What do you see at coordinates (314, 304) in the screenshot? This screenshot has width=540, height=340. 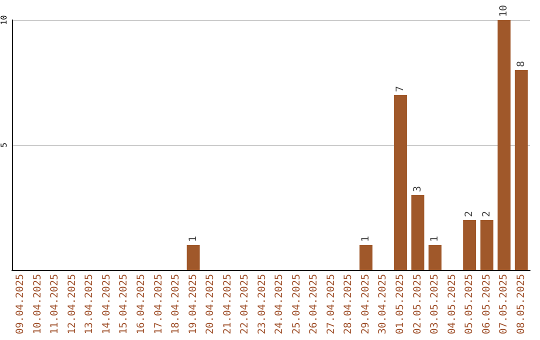 I see `x-tick-label: 26.04.2025` at bounding box center [314, 304].